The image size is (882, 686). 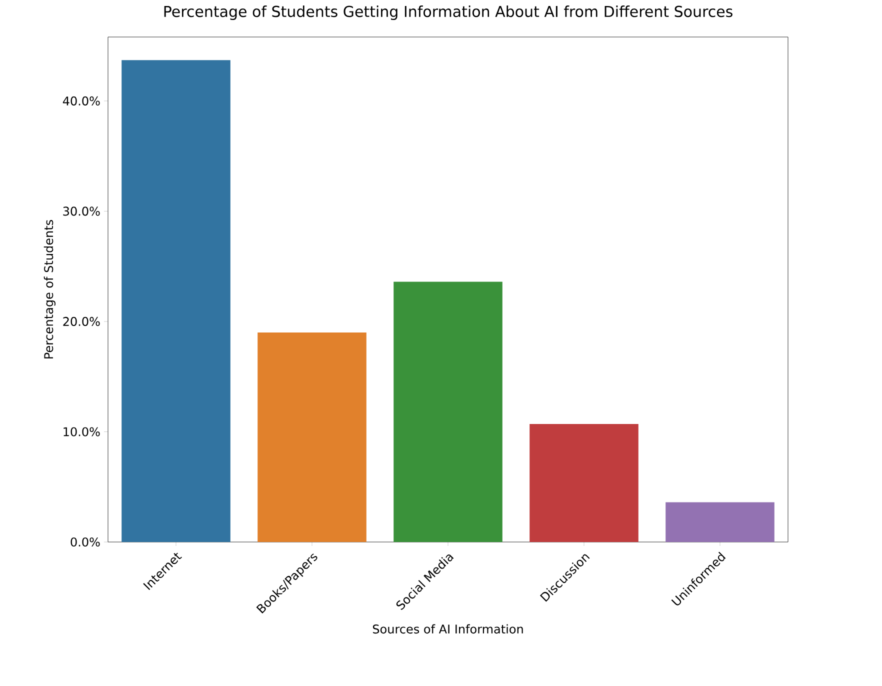 I want to click on y-tick-label: 20.0%, so click(x=81, y=321).